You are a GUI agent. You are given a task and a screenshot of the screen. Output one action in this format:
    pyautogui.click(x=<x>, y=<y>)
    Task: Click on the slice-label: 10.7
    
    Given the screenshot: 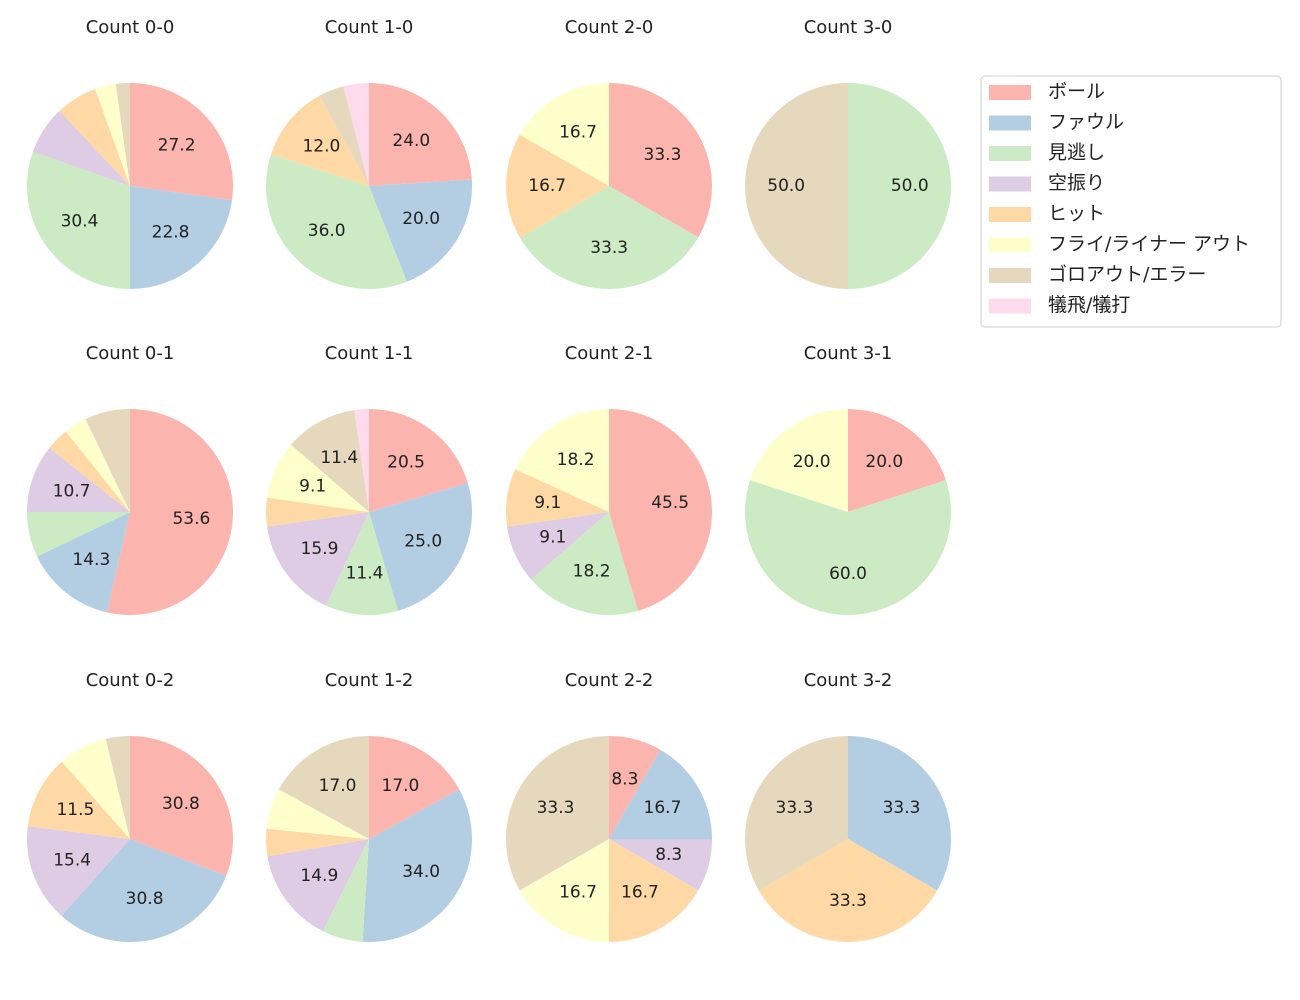 What is the action you would take?
    pyautogui.click(x=72, y=492)
    